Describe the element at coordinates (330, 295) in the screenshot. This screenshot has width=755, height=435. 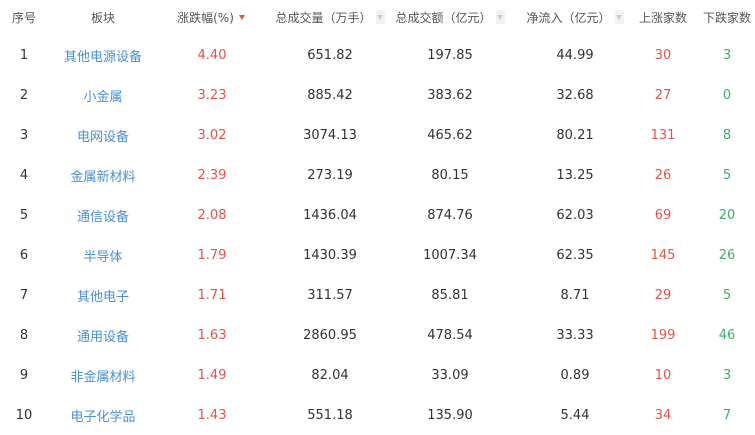
I see `volume: 311.57` at that location.